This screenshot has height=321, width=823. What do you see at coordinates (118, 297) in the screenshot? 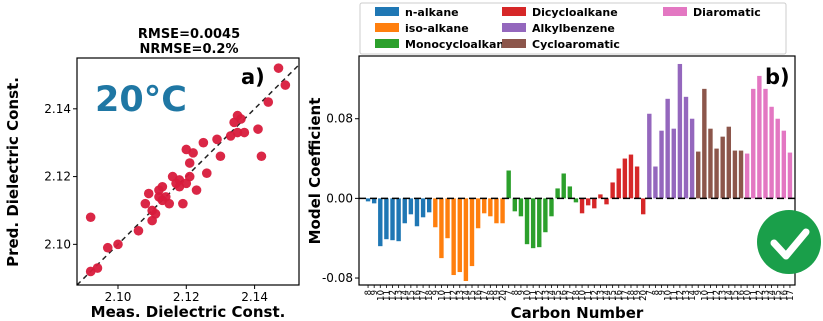
I see `x-tick-label: 2.10` at bounding box center [118, 297].